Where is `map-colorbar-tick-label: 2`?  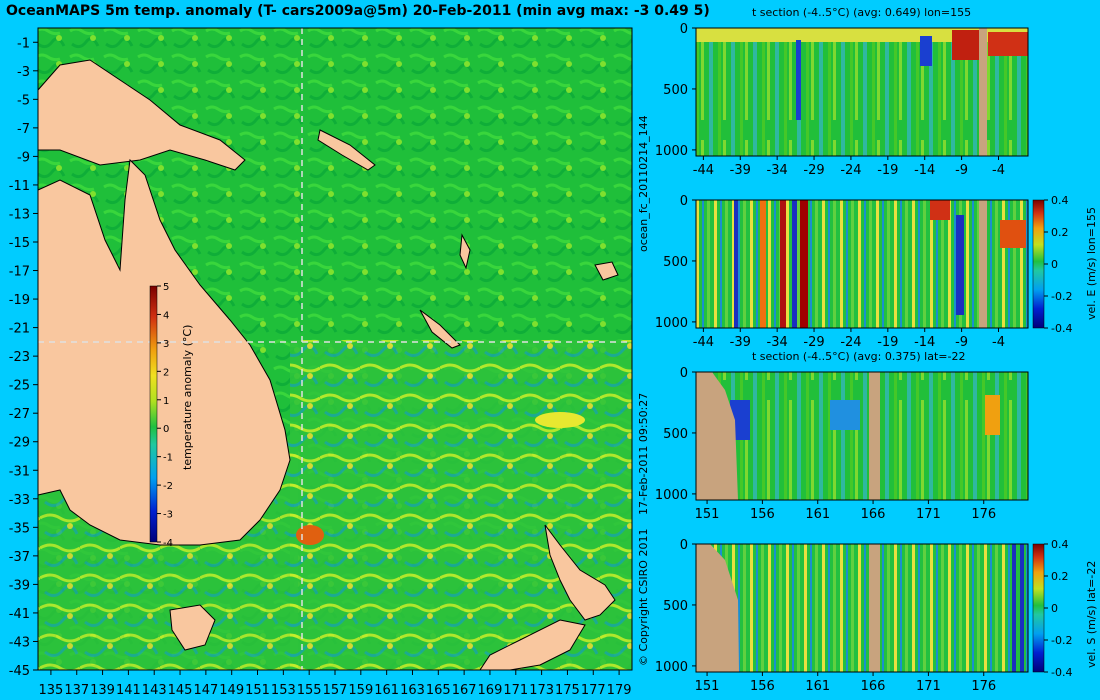 map-colorbar-tick-label: 2 is located at coordinates (166, 372).